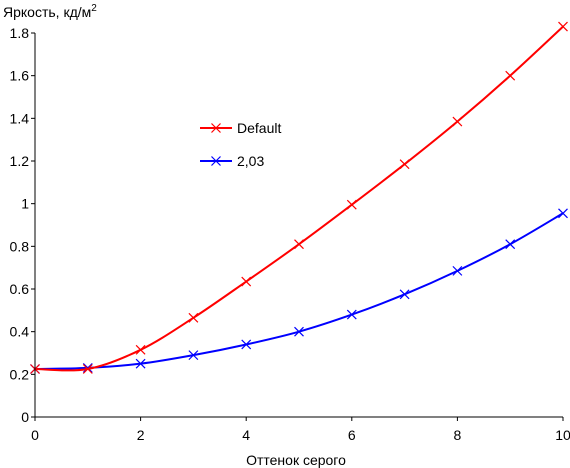  What do you see at coordinates (250, 161) in the screenshot?
I see `legend-label: 2,03` at bounding box center [250, 161].